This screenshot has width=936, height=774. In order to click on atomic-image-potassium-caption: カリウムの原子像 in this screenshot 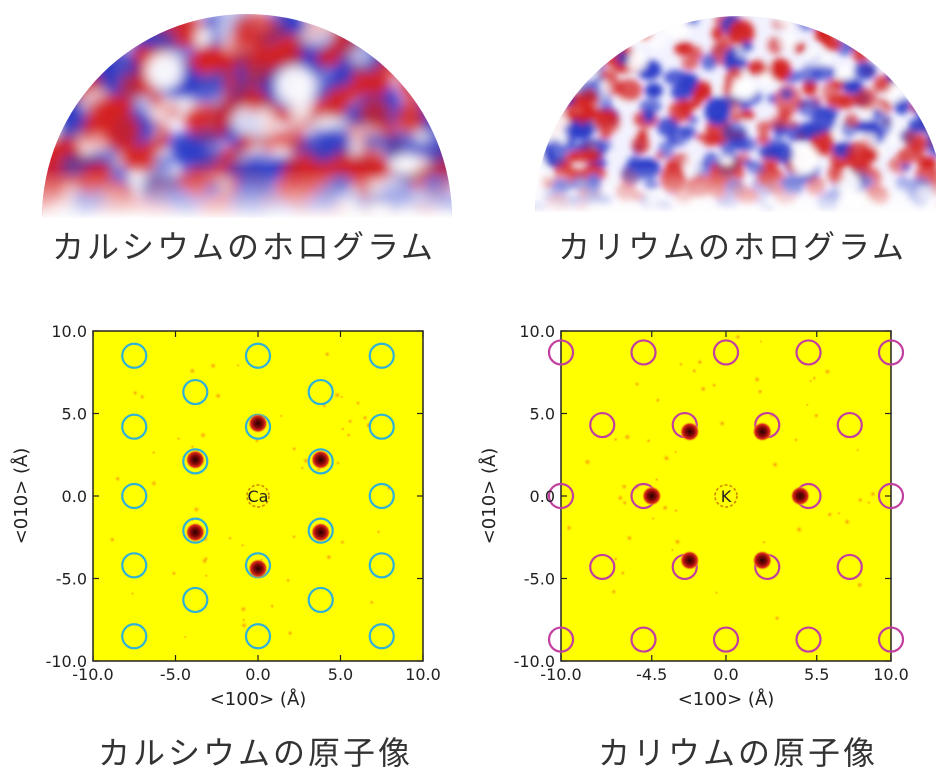, I will do `click(738, 751)`.